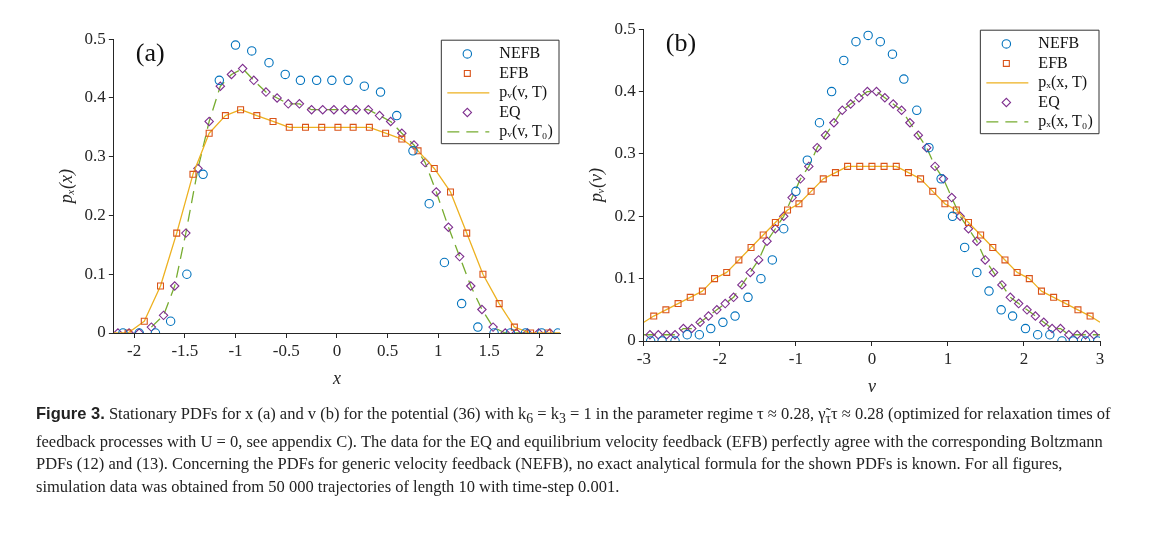 This screenshot has width=1157, height=544. Describe the element at coordinates (948, 358) in the screenshot. I see `x-tick-label: 1` at that location.